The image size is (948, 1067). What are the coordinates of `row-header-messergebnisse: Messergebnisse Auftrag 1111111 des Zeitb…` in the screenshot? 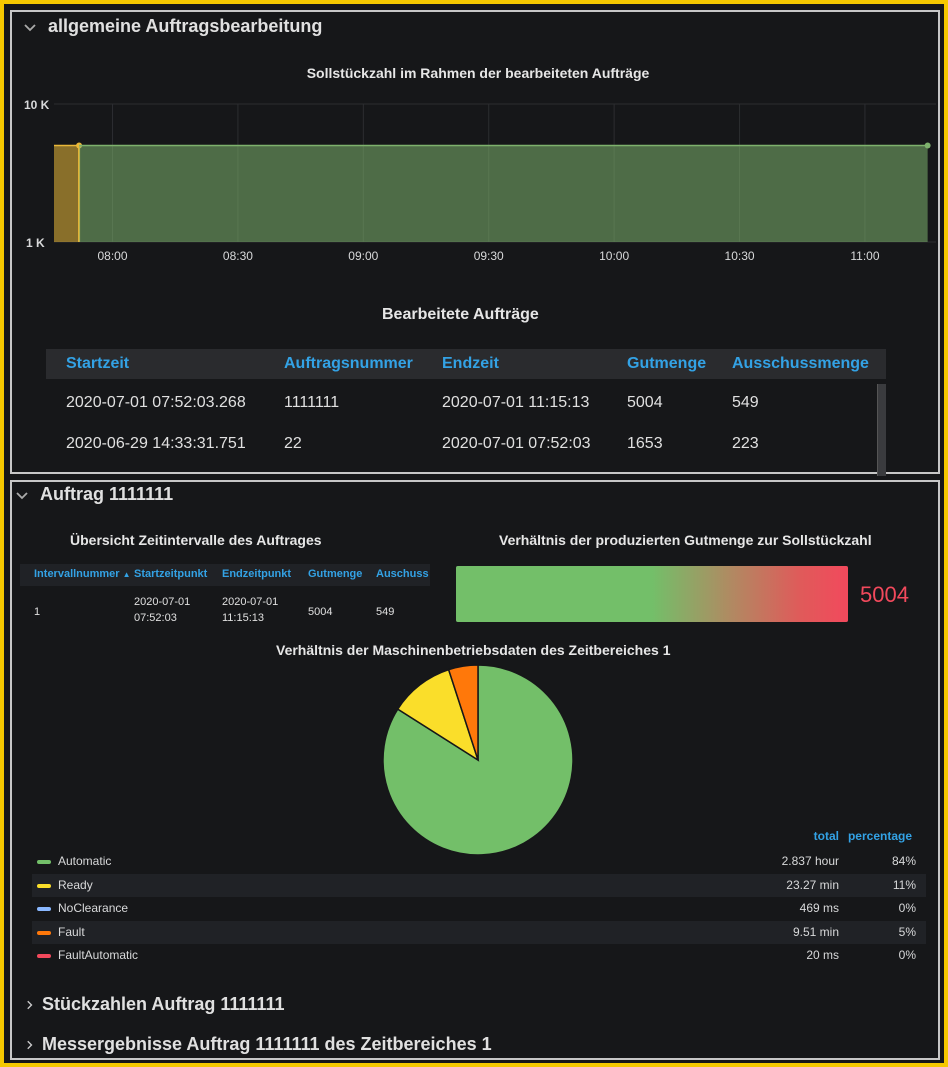 It's located at (258, 1044).